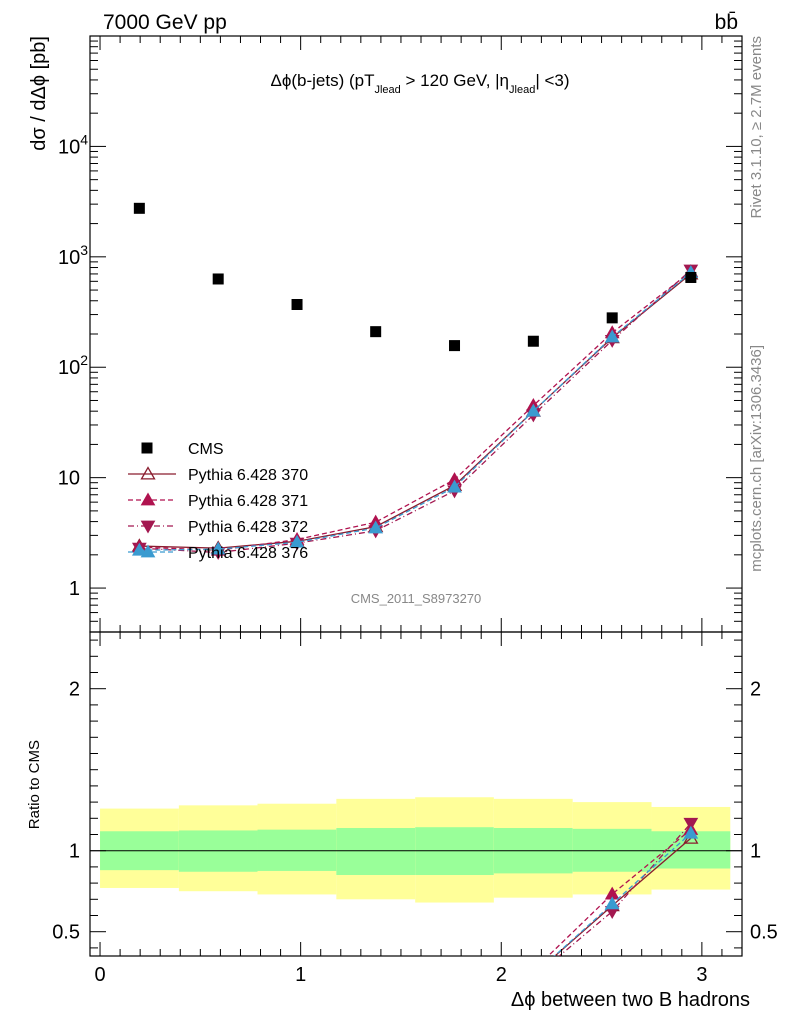 Image resolution: width=786 pixels, height=1024 pixels. I want to click on cms-data-points, so click(415, 277).